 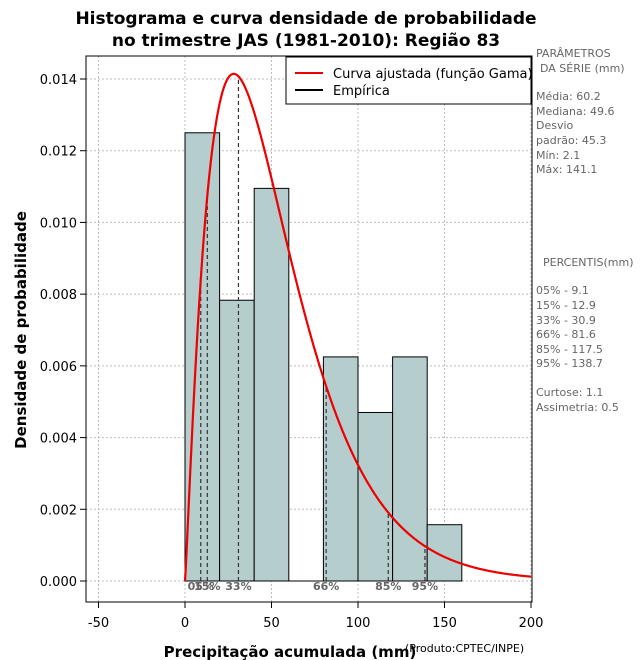 What do you see at coordinates (569, 349) in the screenshot?
I see `percentile-row: 85% - 117.5` at bounding box center [569, 349].